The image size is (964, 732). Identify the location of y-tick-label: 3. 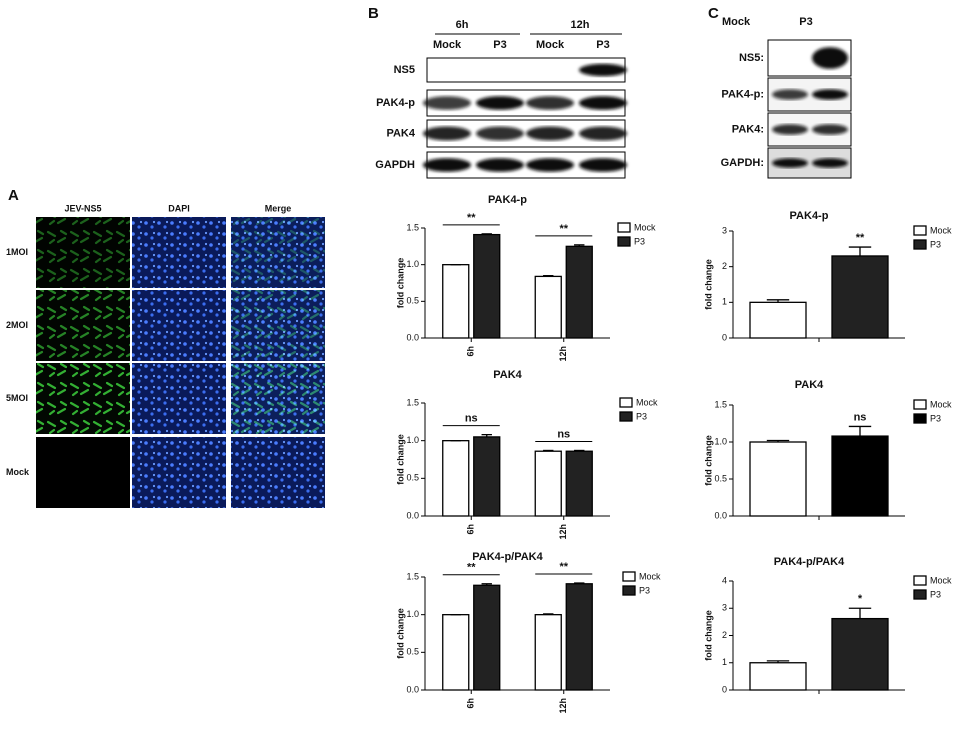
(724, 230).